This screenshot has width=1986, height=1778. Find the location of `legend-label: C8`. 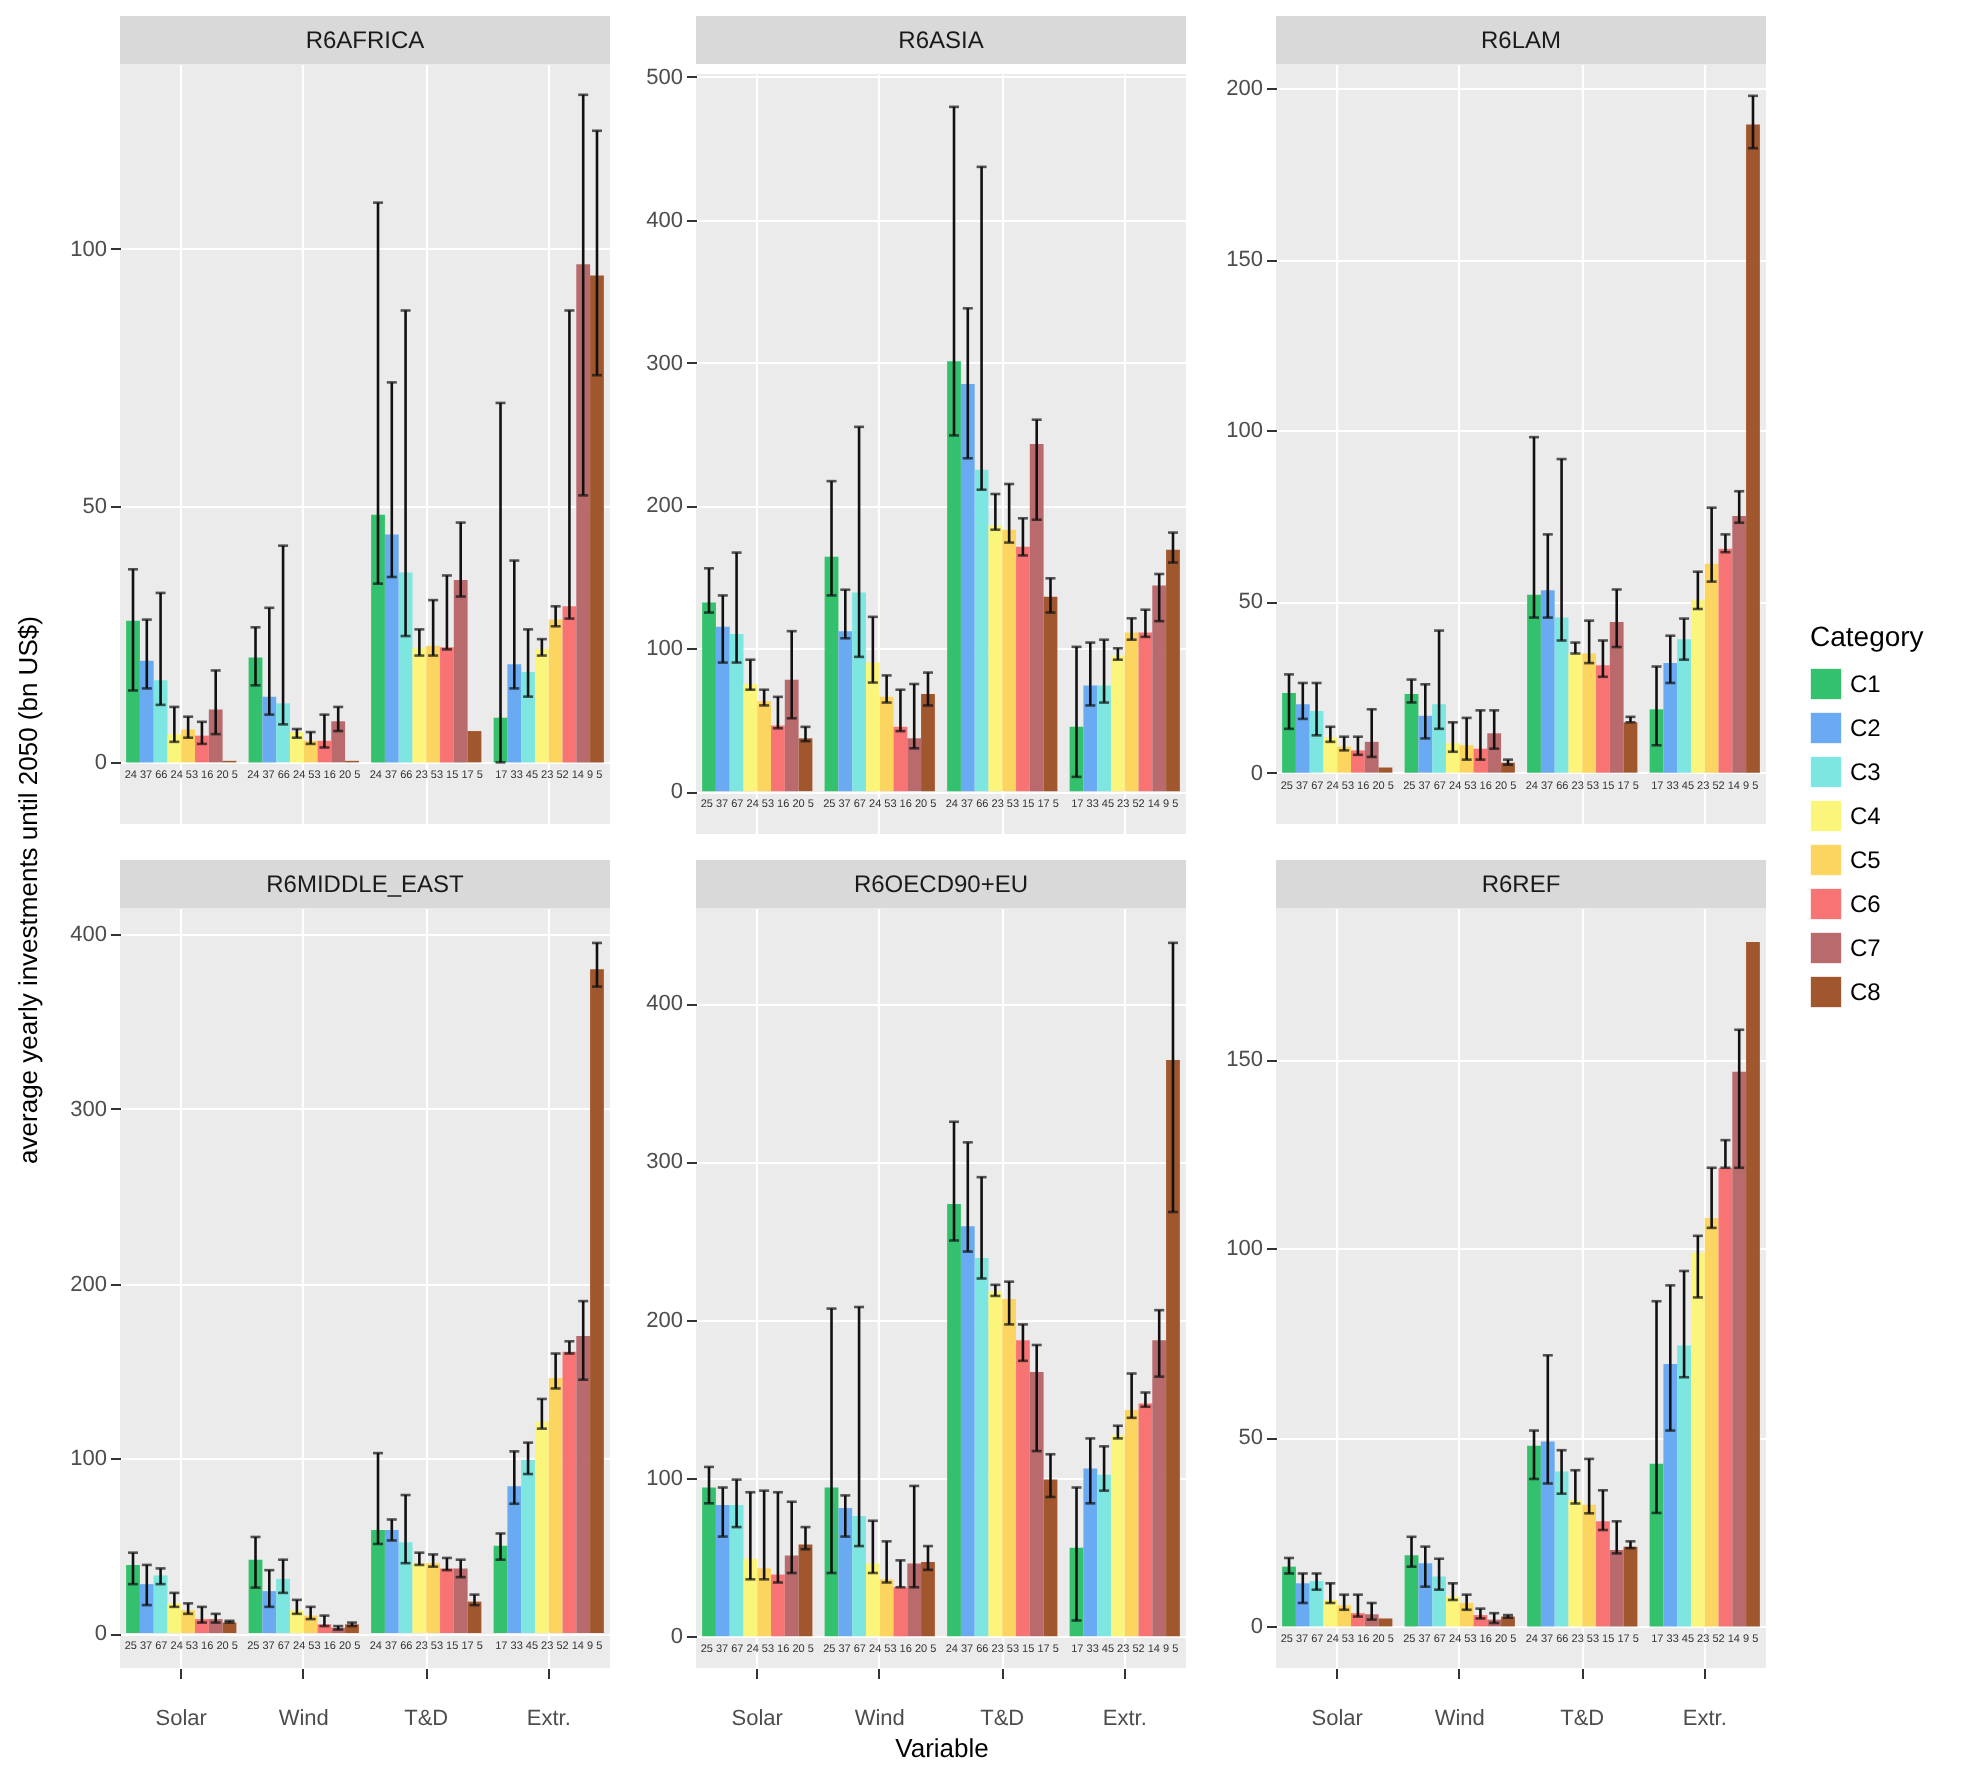

legend-label: C8 is located at coordinates (1866, 992).